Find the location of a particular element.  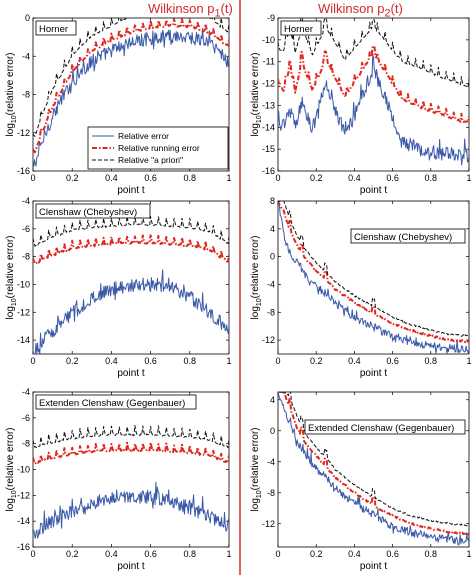

y-tick-label: -9 is located at coordinates (271, 18).